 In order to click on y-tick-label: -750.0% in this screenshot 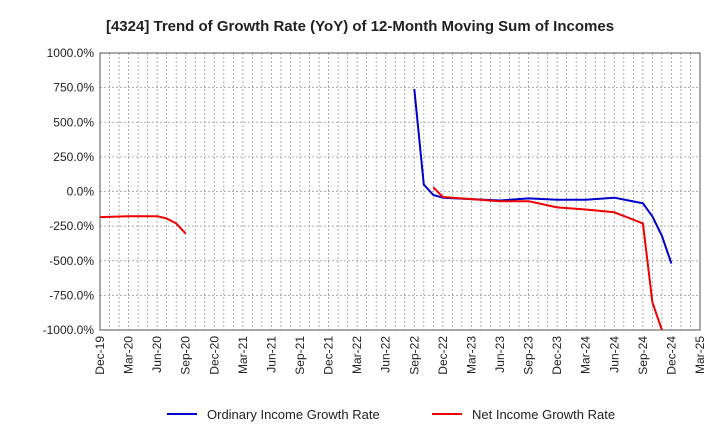, I will do `click(71, 295)`.